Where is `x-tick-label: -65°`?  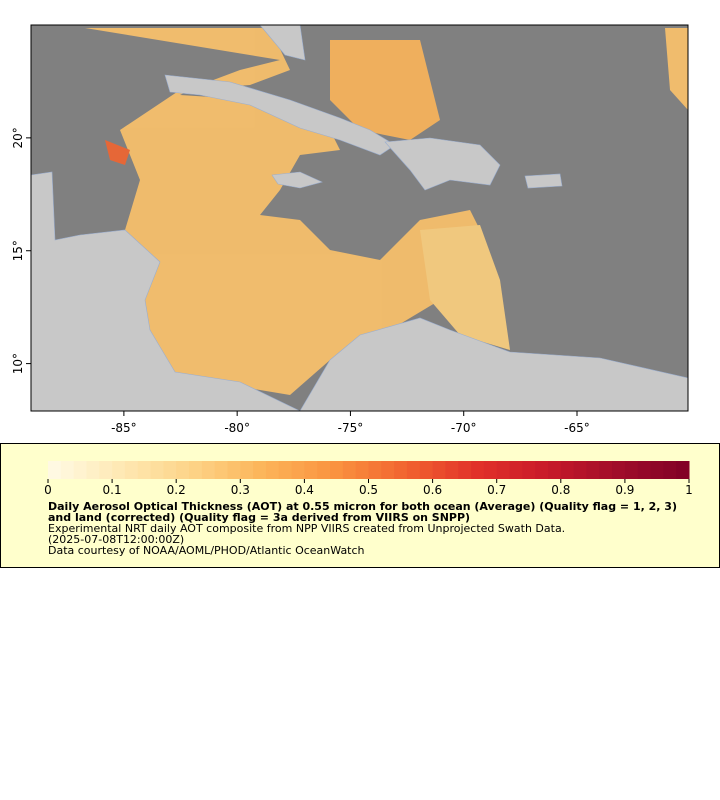 x-tick-label: -65° is located at coordinates (577, 428).